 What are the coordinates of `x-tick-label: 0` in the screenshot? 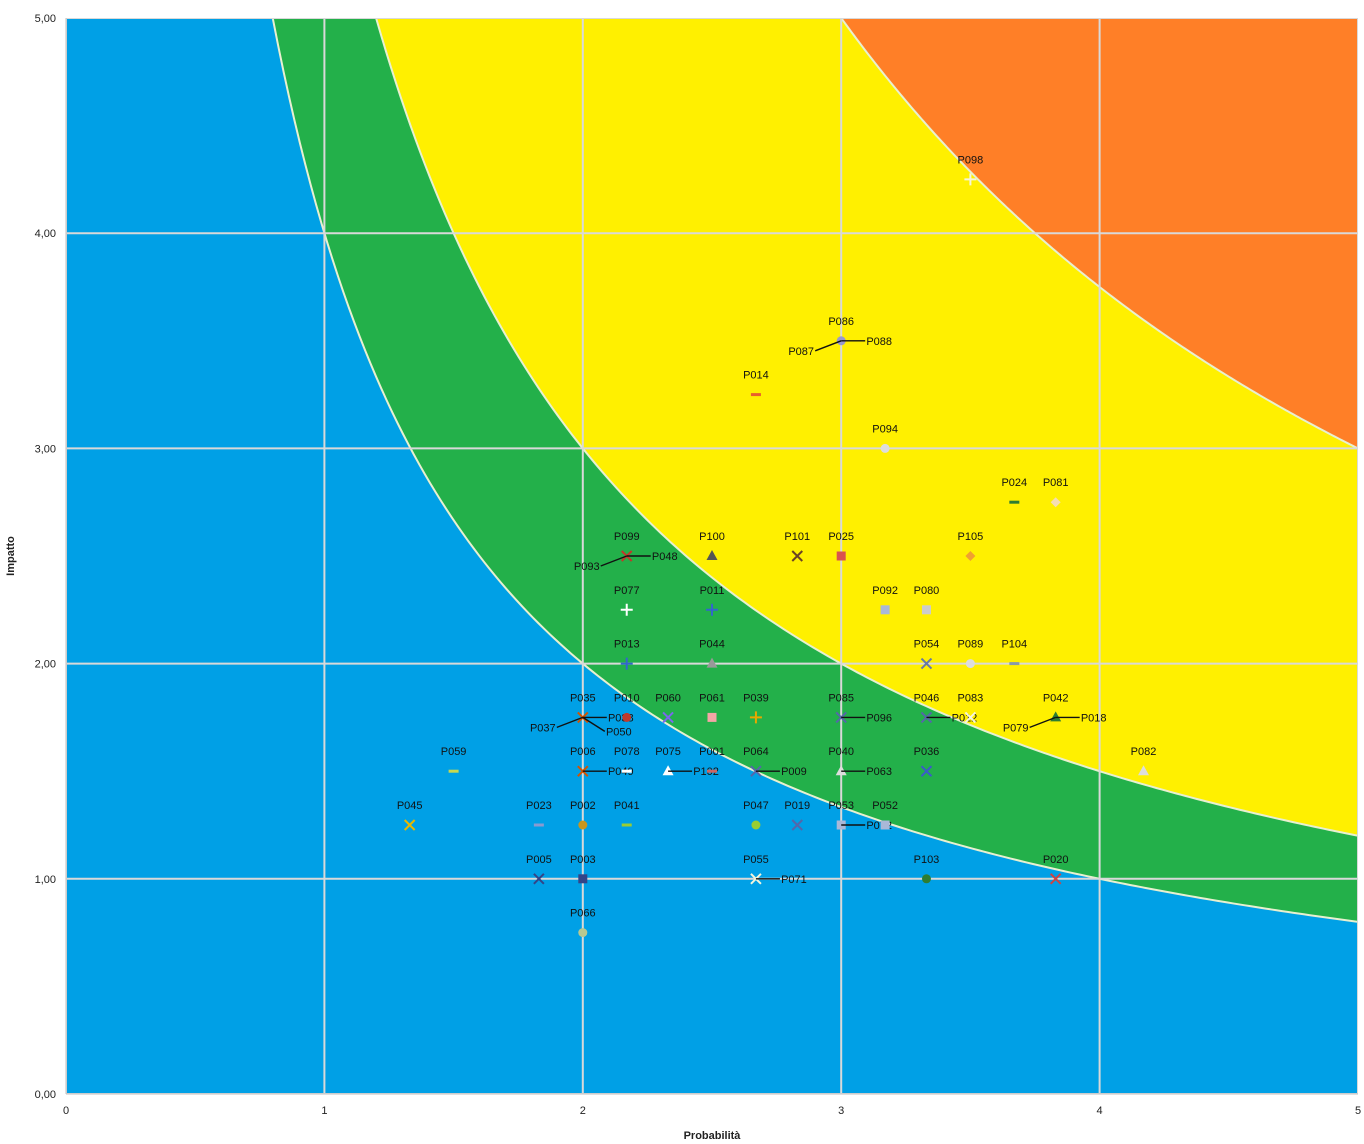 It's located at (66, 1111).